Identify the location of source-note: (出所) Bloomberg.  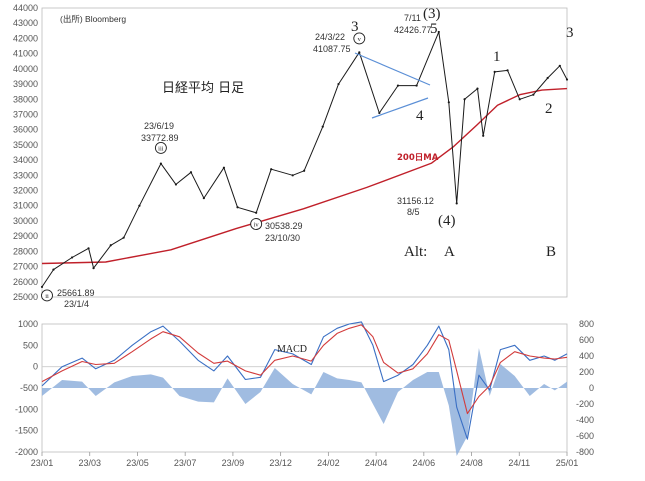
(93, 19).